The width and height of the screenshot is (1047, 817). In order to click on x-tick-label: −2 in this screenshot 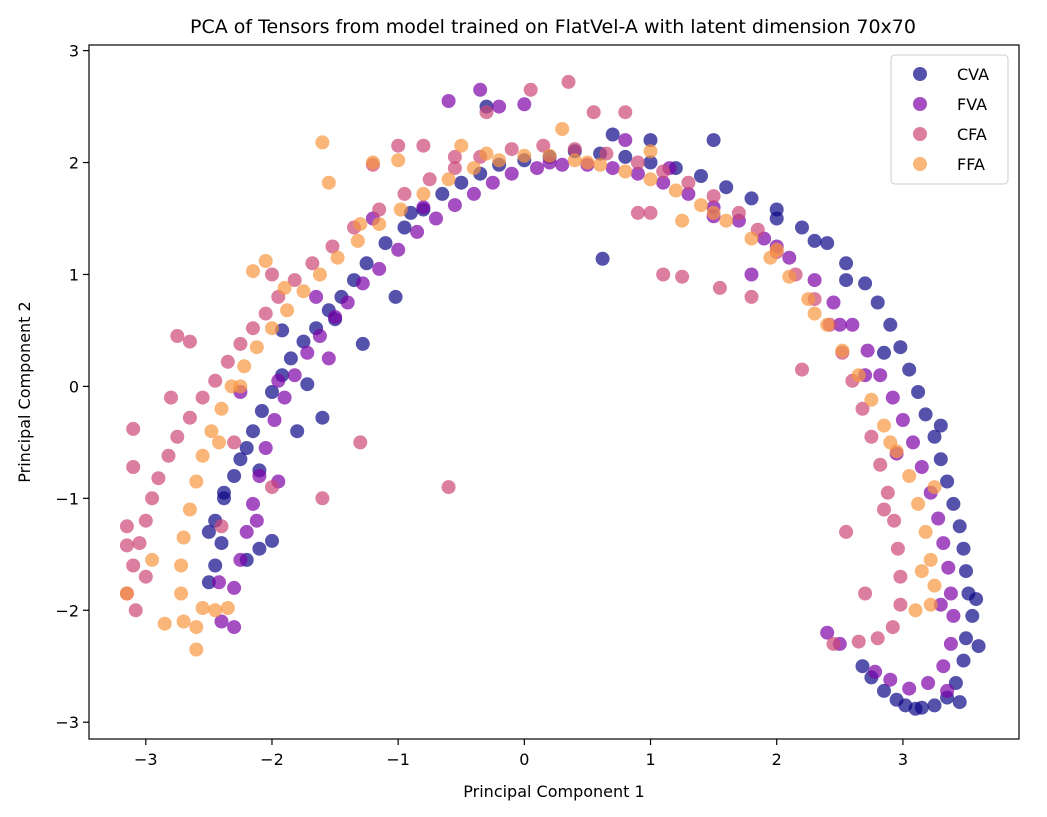, I will do `click(272, 759)`.